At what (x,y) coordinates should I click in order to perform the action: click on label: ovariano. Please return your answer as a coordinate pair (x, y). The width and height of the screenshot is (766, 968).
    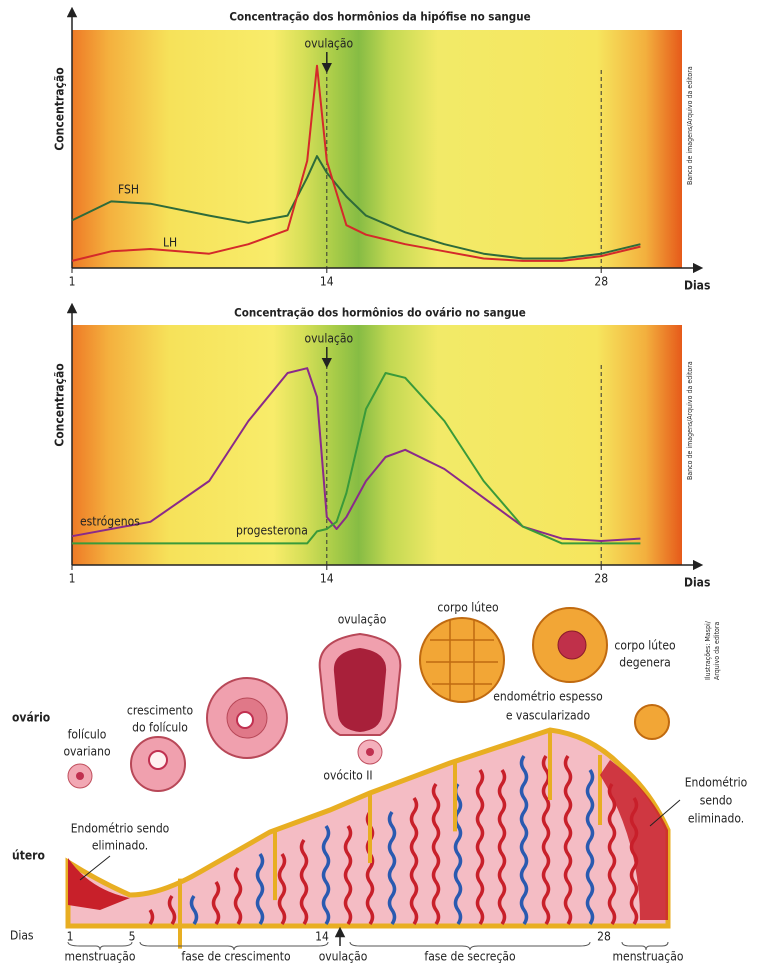
    Looking at the image, I should click on (87, 752).